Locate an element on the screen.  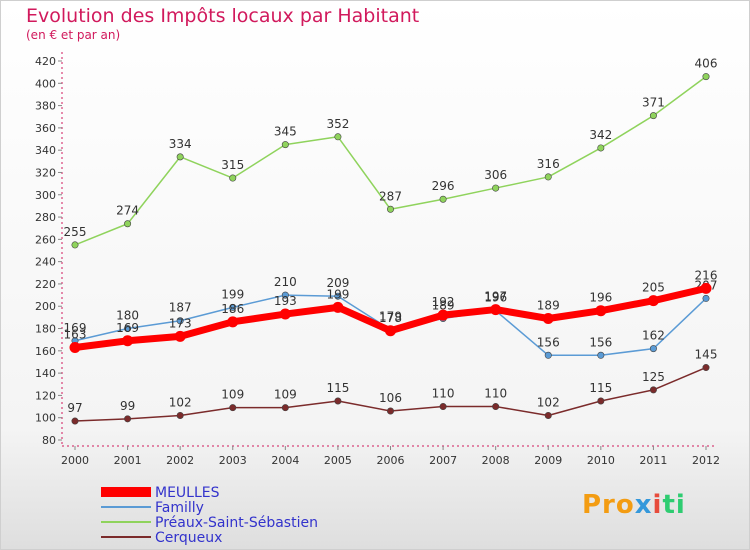
data-label-cerqueux: 145 is located at coordinates (706, 355).